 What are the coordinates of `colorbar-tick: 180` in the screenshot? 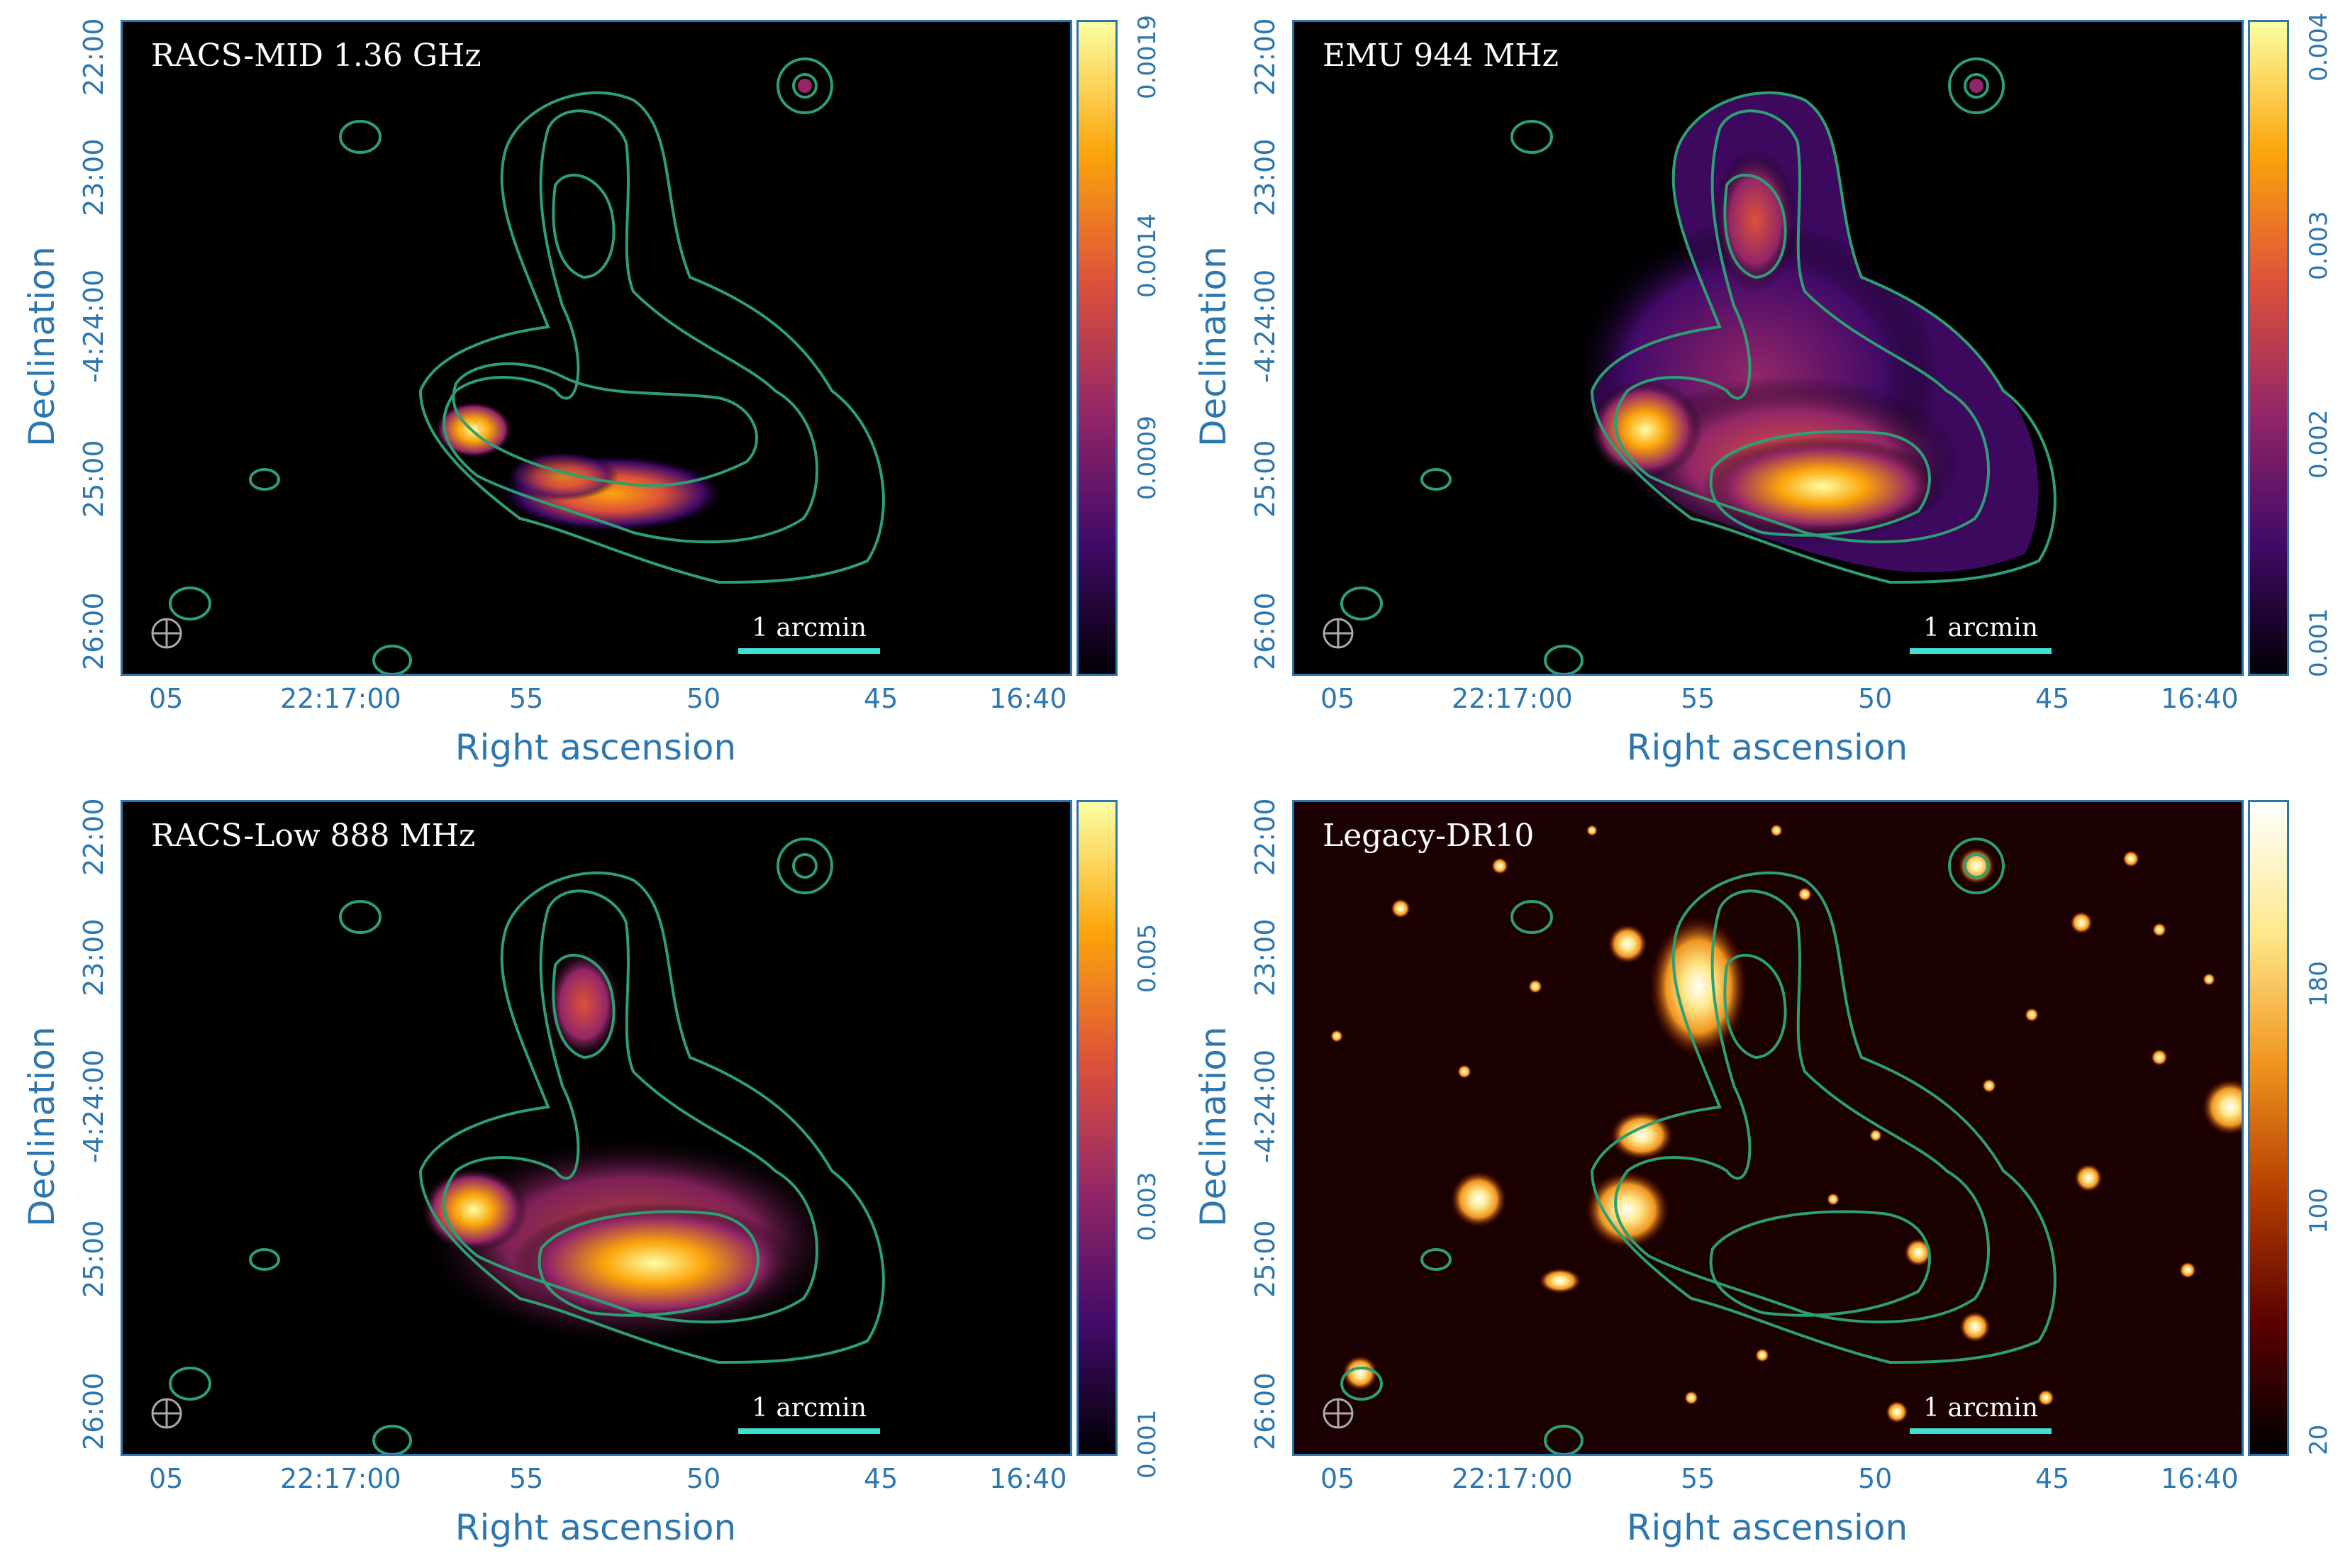 It's located at (2319, 984).